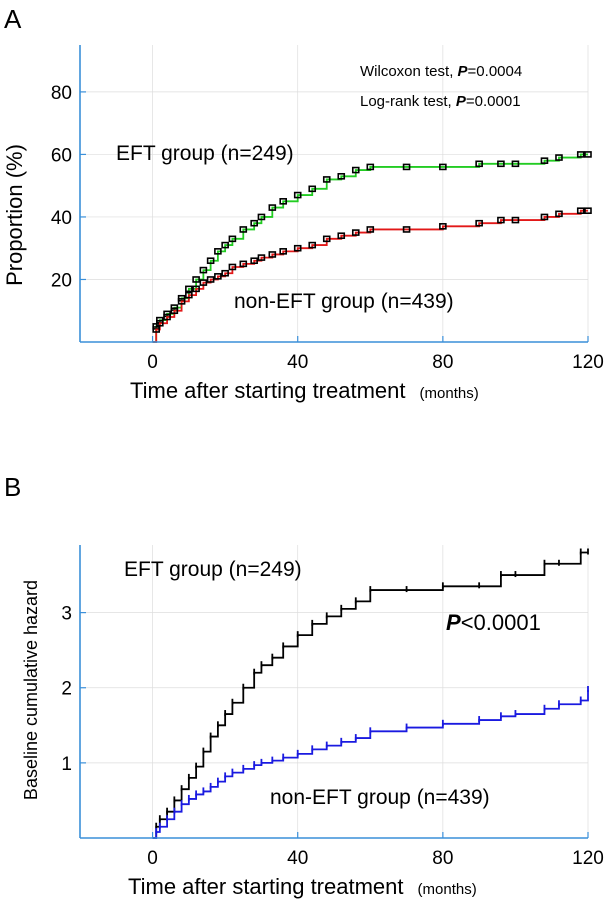 Image resolution: width=604 pixels, height=904 pixels. I want to click on panel-b-eft-label: EFT group (n=249), so click(213, 569).